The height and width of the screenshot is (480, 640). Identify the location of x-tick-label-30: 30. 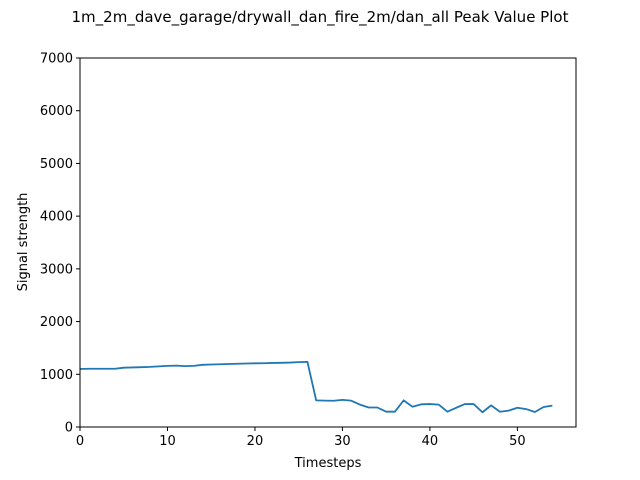
(342, 441).